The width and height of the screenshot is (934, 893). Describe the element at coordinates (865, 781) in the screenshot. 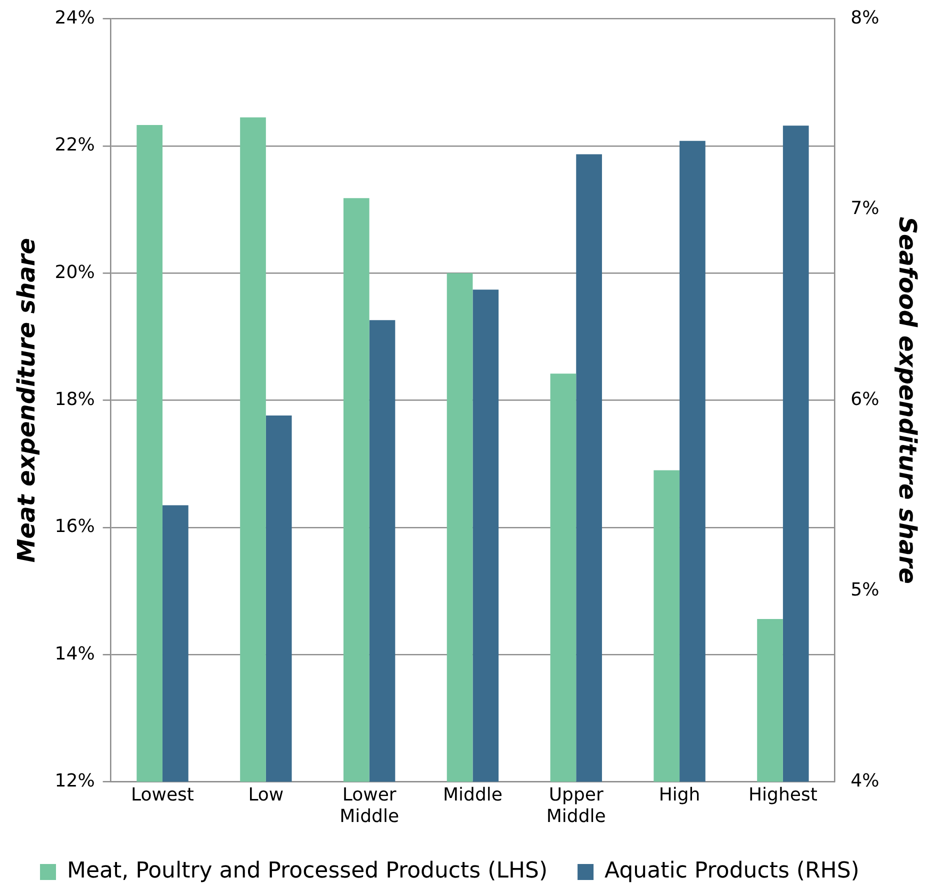

I see `y2-tick-label: 4%` at that location.